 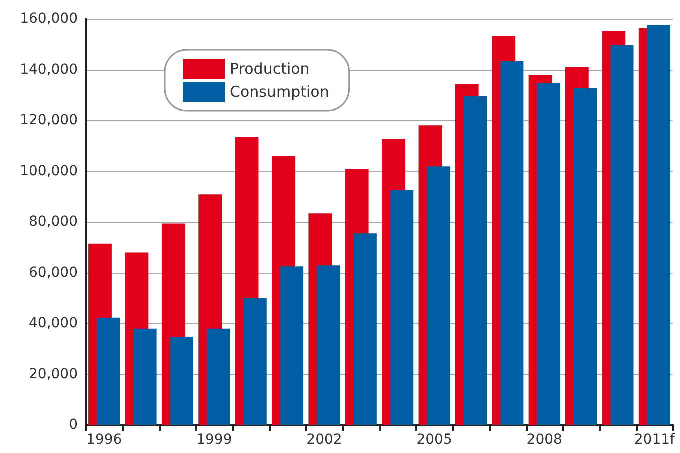 I want to click on x-tick-label: 2008, so click(x=544, y=440).